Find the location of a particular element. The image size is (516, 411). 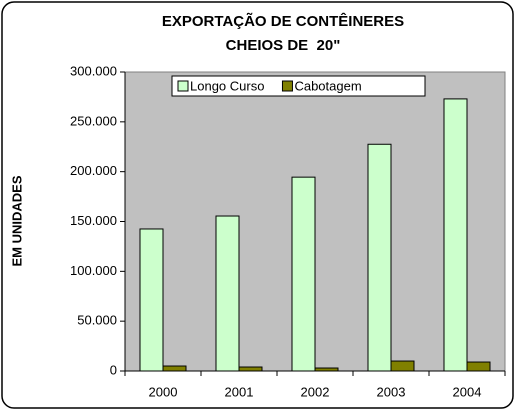

y-tick-label: 250.000 is located at coordinates (93, 120).